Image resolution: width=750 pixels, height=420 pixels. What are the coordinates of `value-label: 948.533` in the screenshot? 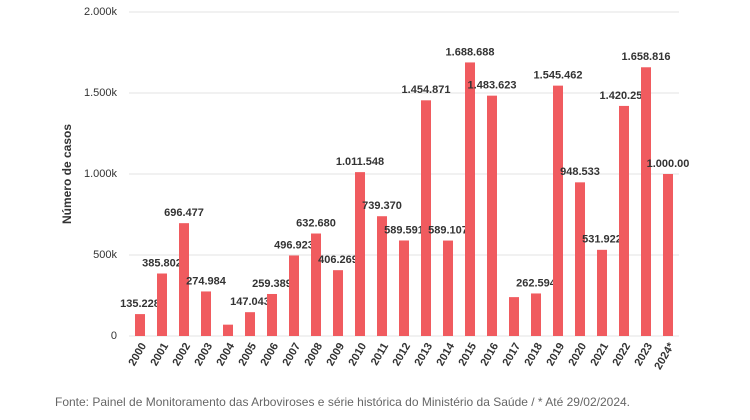 It's located at (580, 172).